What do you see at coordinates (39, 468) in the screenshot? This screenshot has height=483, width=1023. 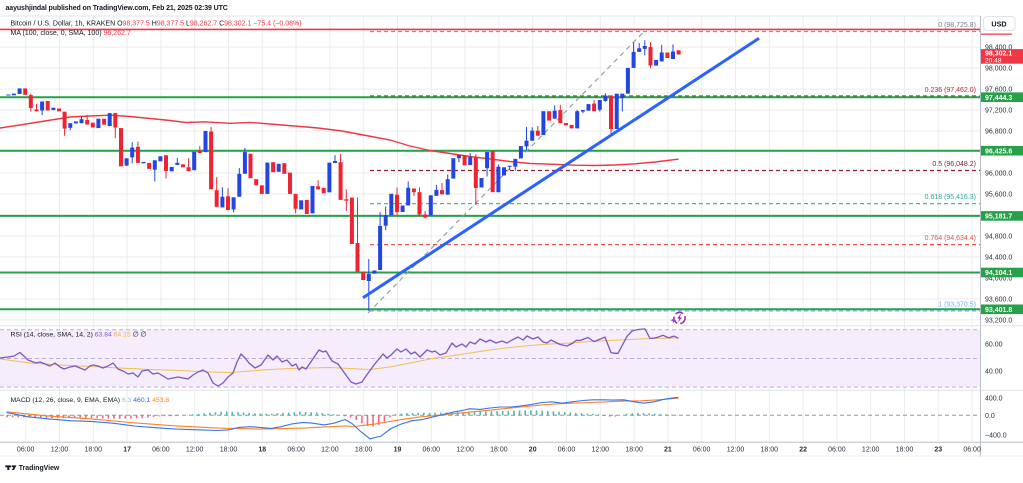 I see `svg-text: TradingView` at bounding box center [39, 468].